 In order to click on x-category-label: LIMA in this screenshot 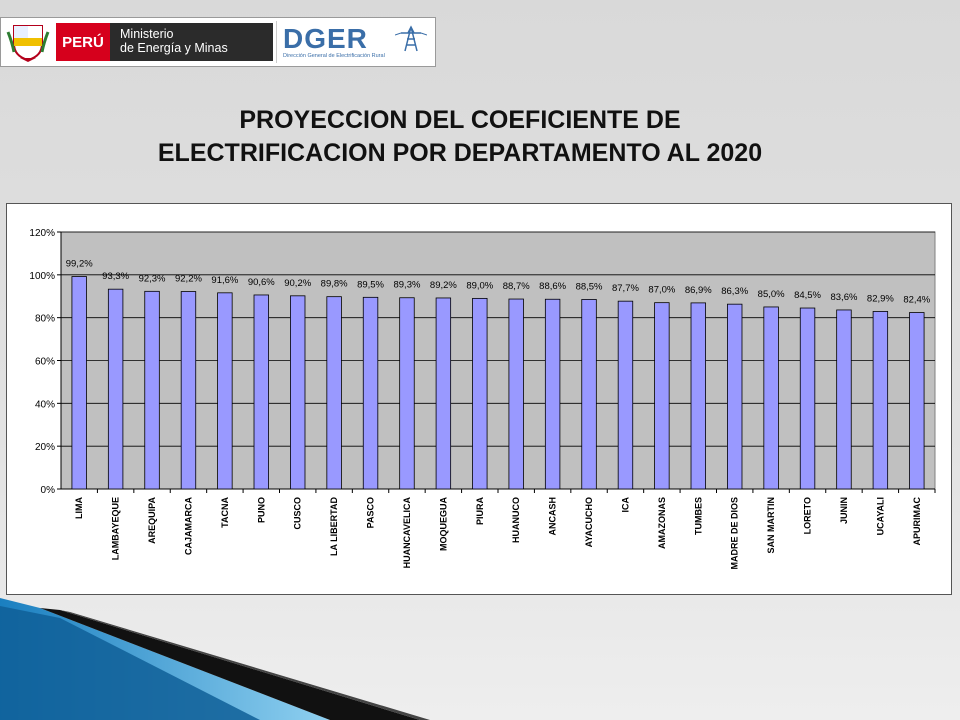, I will do `click(79, 508)`.